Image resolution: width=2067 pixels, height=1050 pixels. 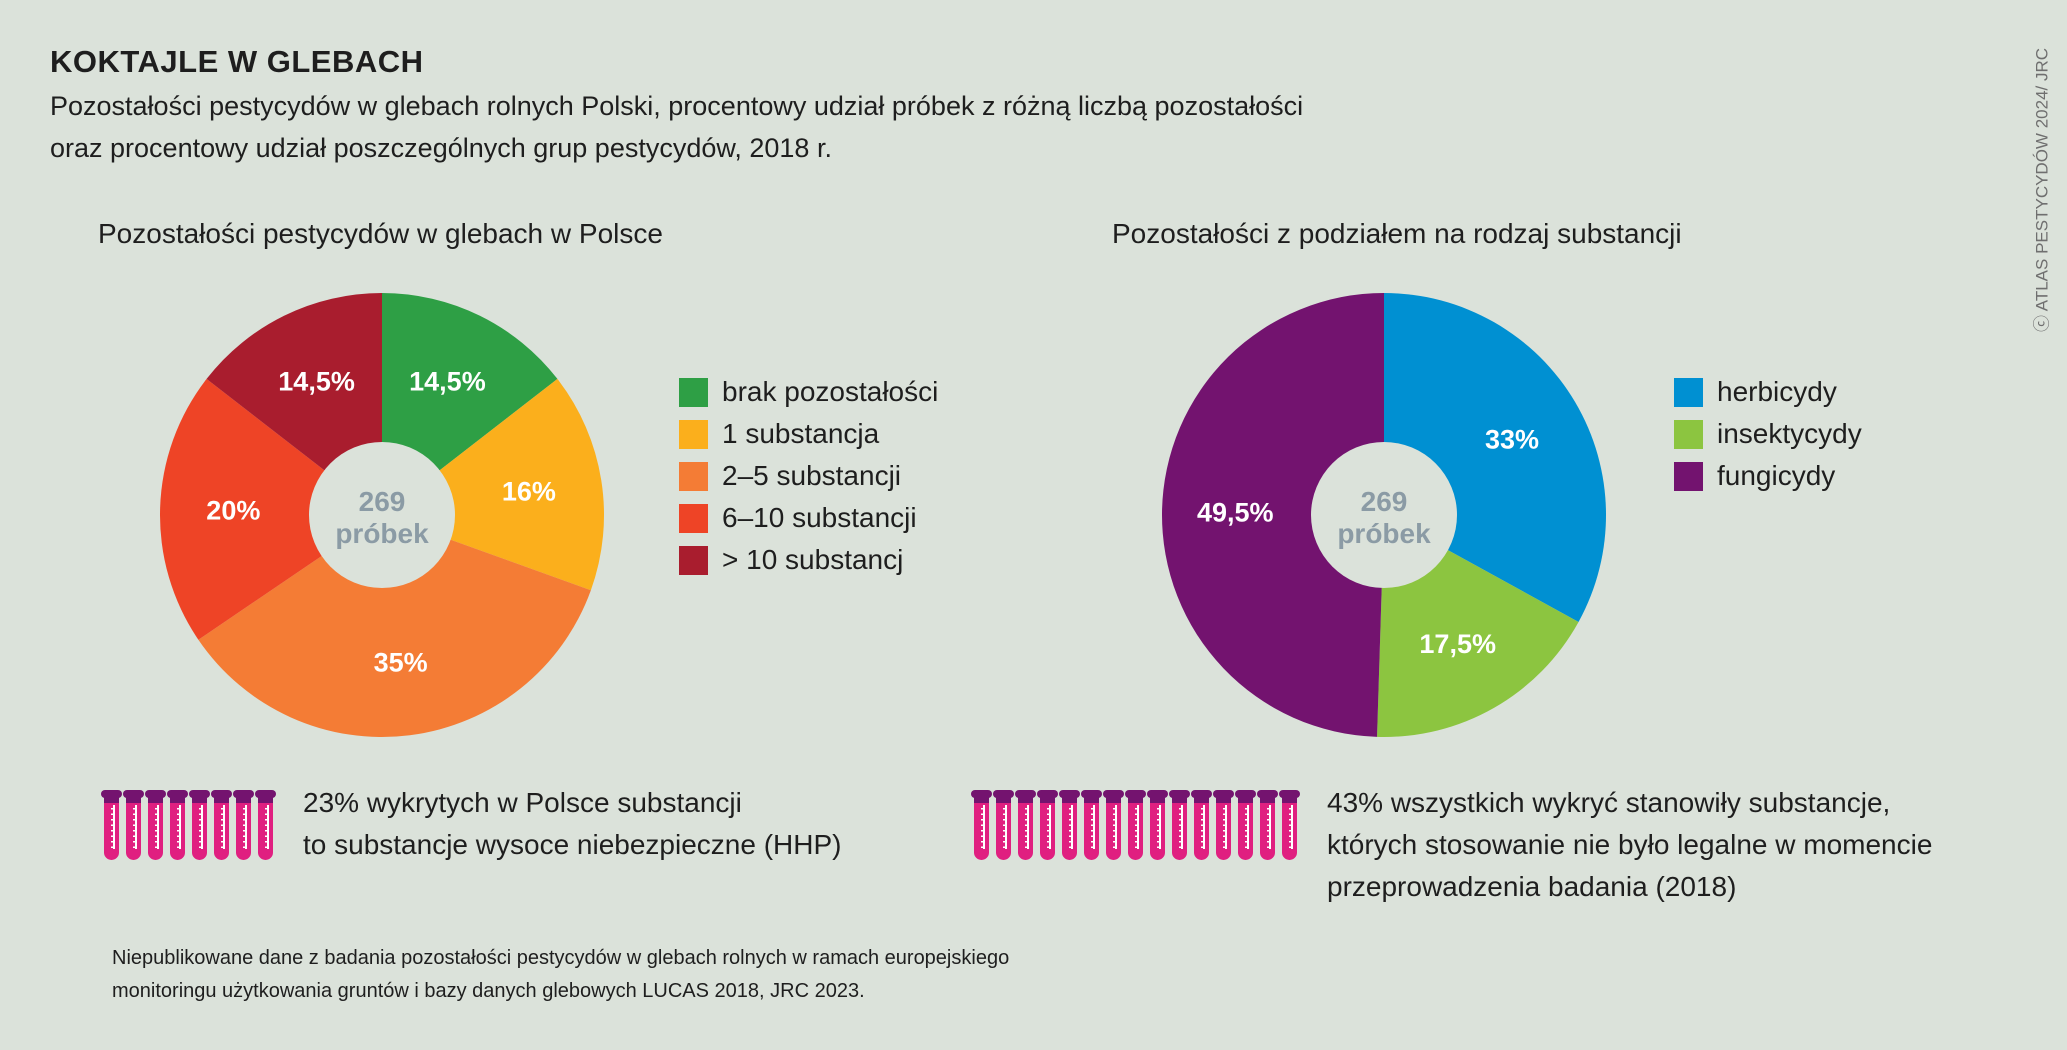 I want to click on slice-label: 17,5%, so click(x=1457, y=644).